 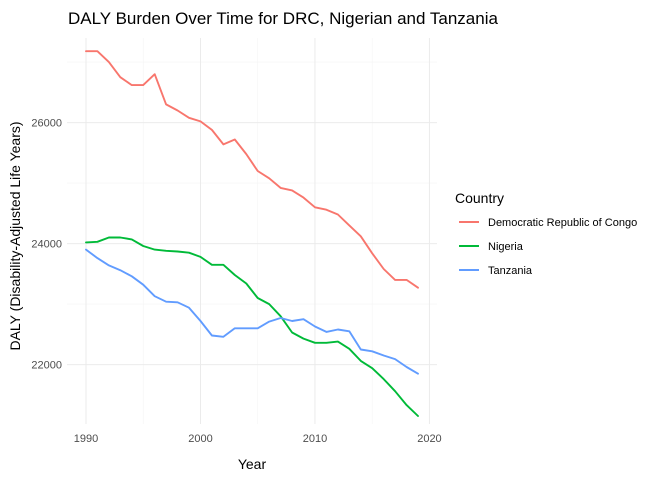 I want to click on y-tick-label: 24000, so click(x=46, y=245).